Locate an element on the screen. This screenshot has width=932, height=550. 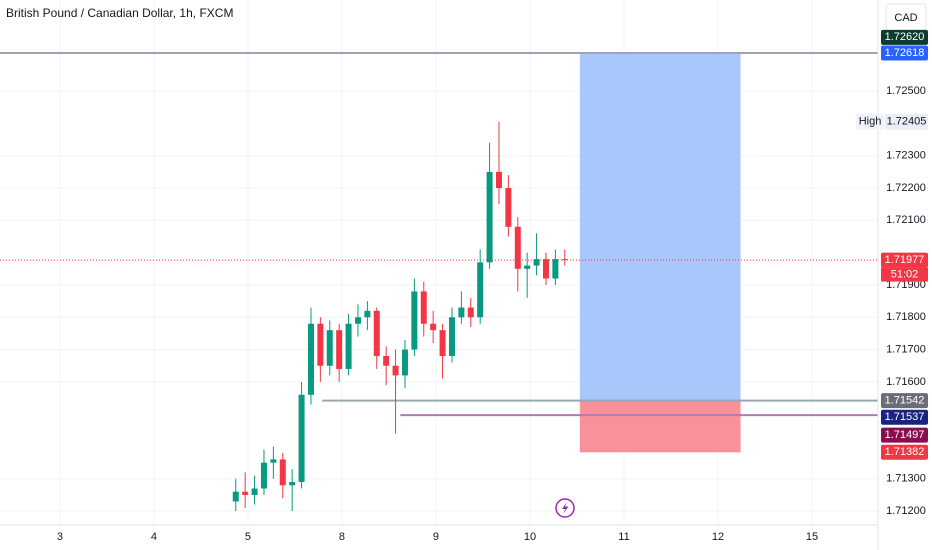
currency-button-label: CAD is located at coordinates (905, 18).